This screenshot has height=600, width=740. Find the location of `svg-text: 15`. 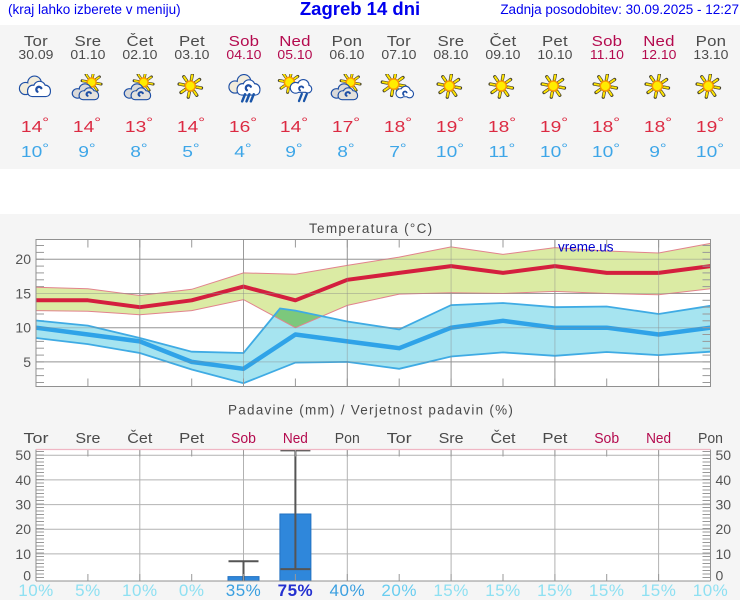

svg-text: 15 is located at coordinates (23, 294).